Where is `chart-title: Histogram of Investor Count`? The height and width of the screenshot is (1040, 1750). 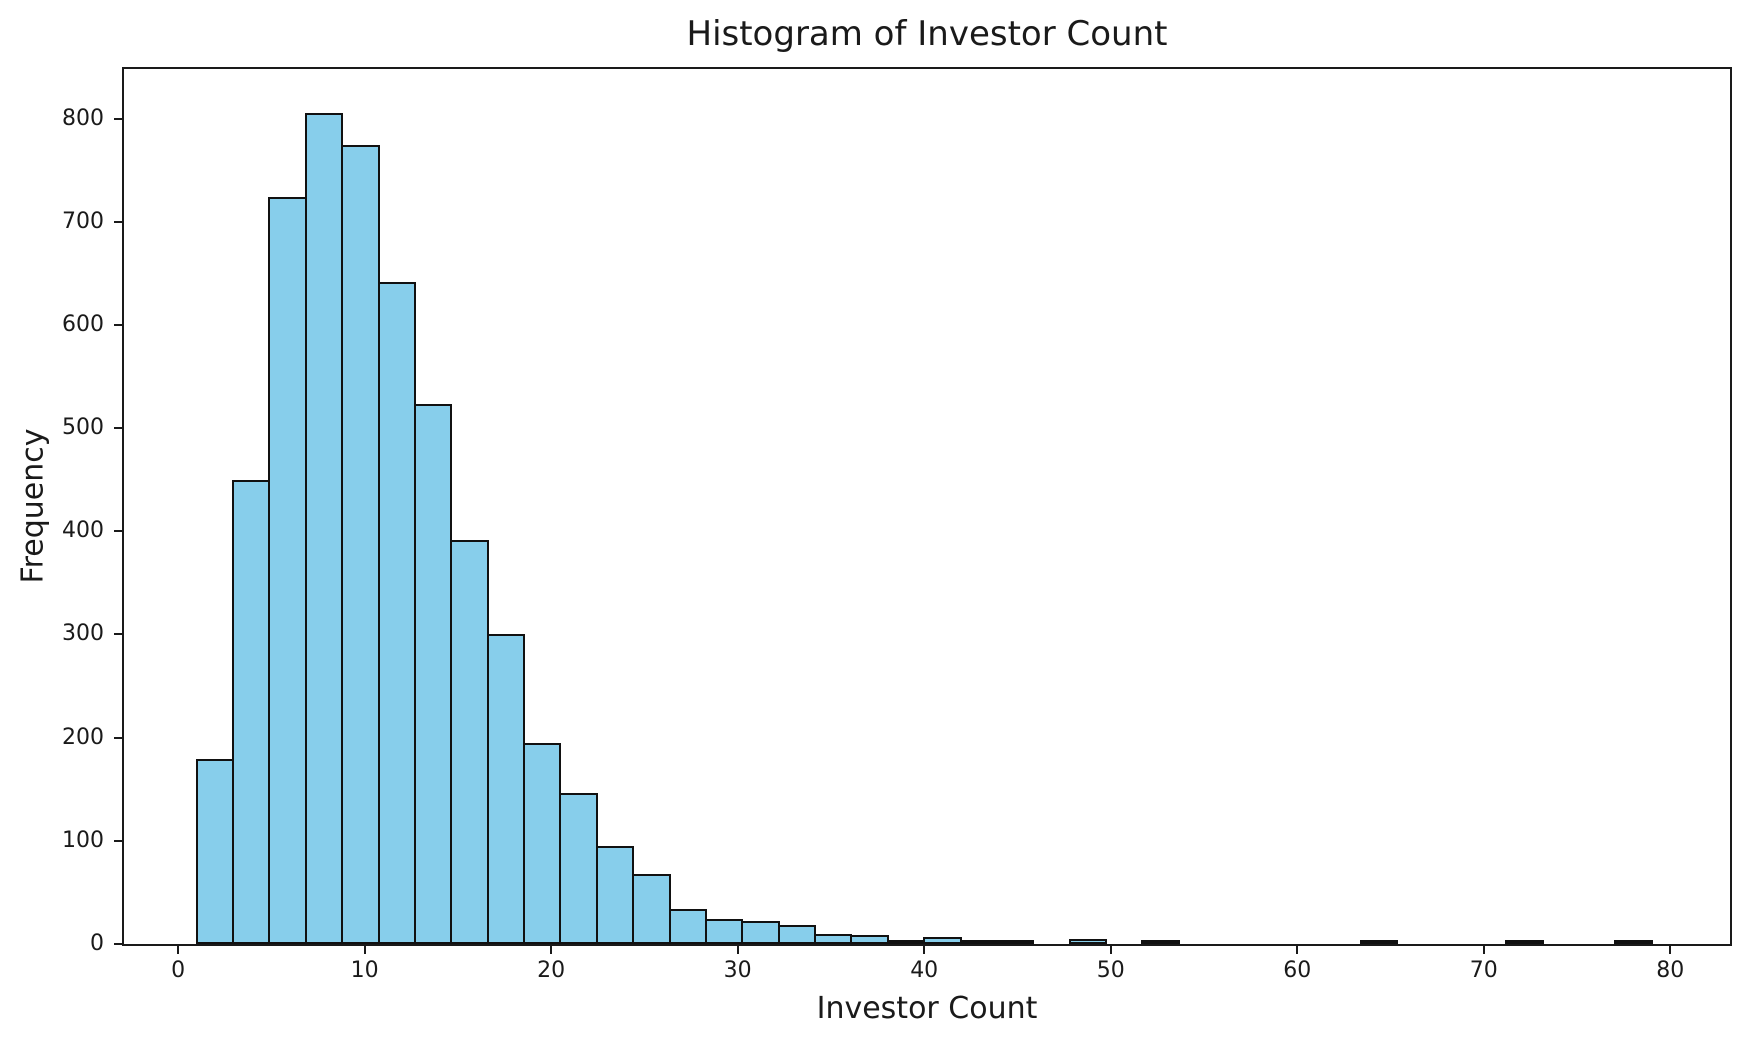 chart-title: Histogram of Investor Count is located at coordinates (927, 34).